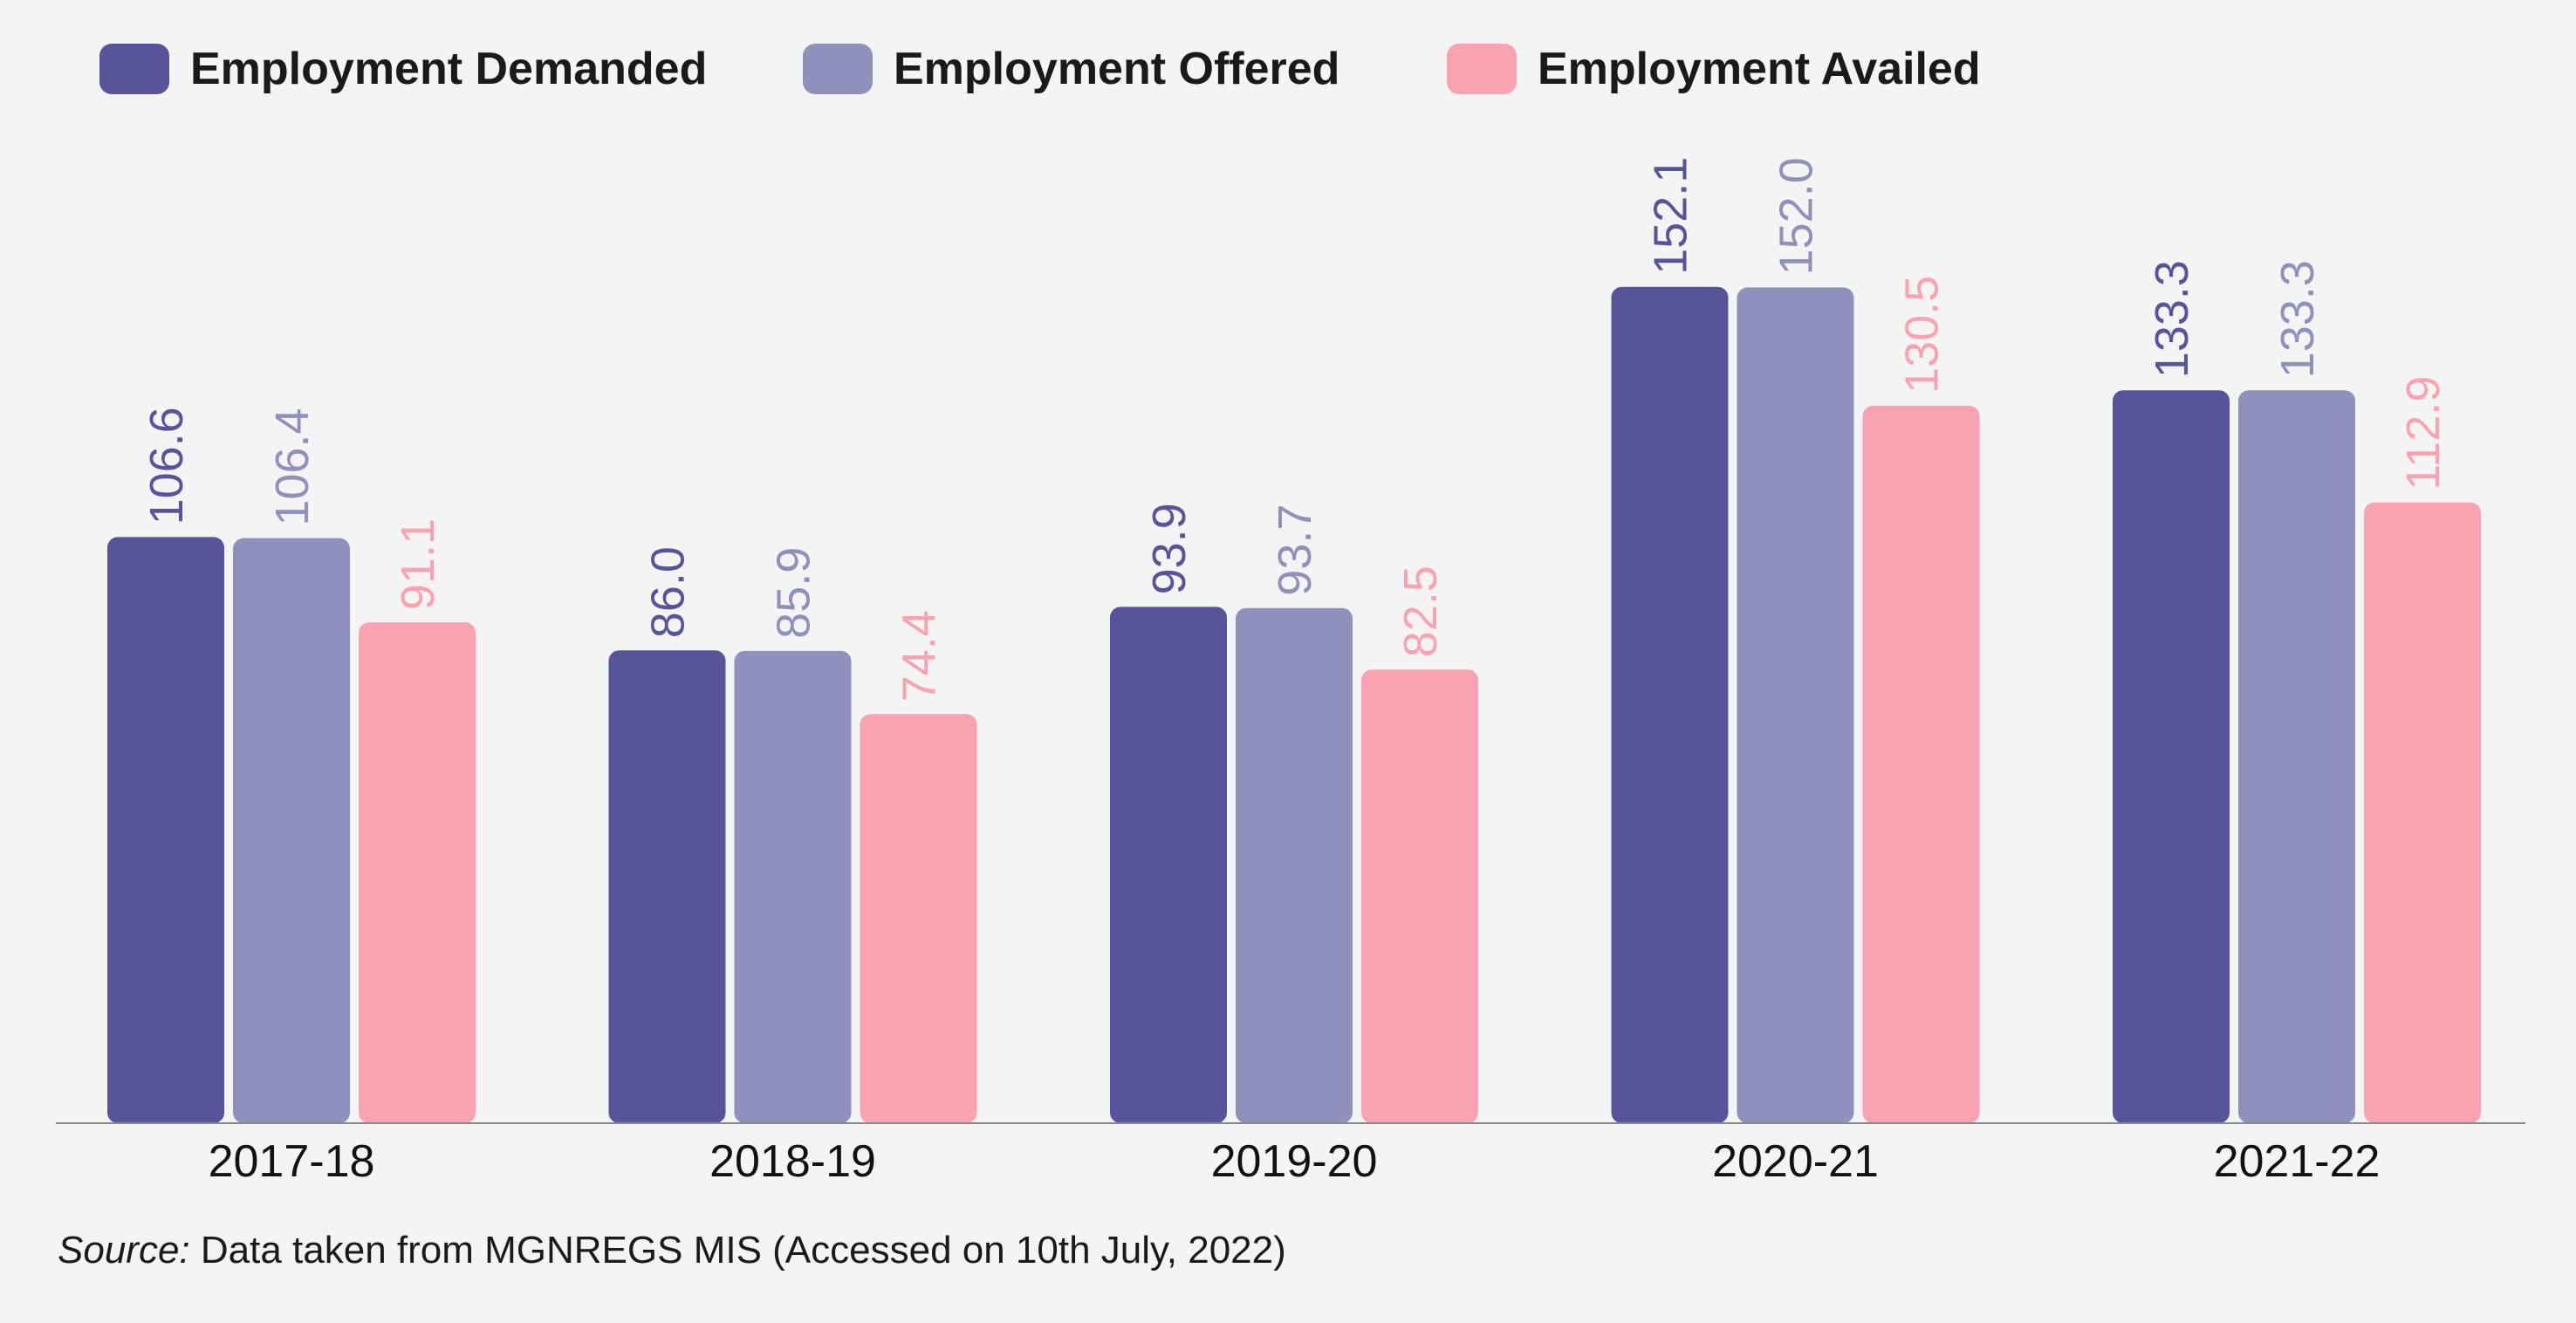 Image resolution: width=2576 pixels, height=1323 pixels. Describe the element at coordinates (449, 69) in the screenshot. I see `legend-label-employment-demanded: Employment Demanded` at that location.